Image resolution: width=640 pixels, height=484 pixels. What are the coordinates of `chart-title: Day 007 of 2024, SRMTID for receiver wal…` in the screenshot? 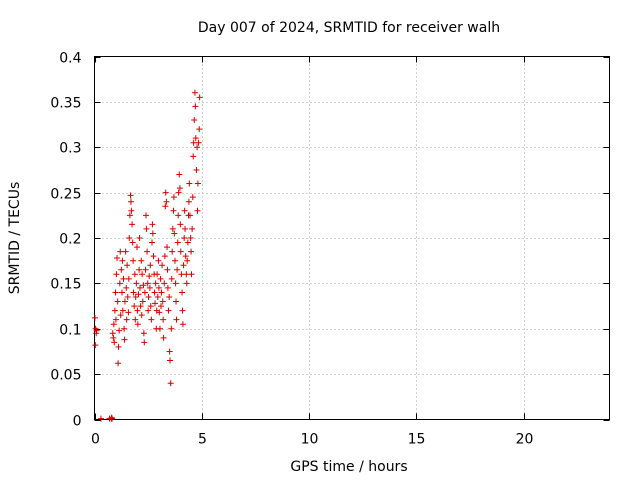 It's located at (349, 28).